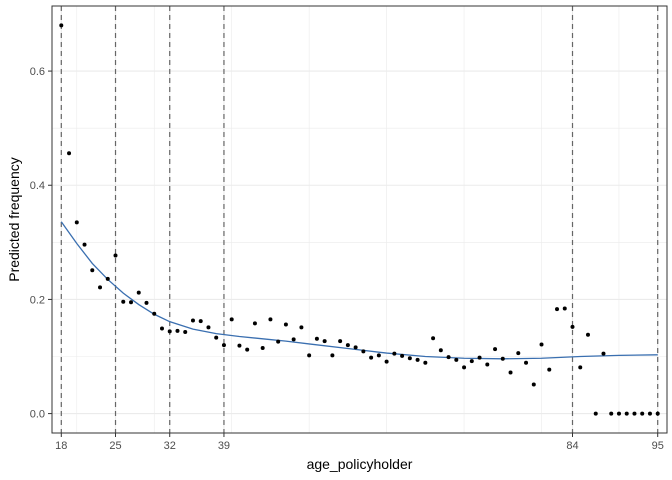  What do you see at coordinates (37, 415) in the screenshot?
I see `y-tick-label: 0.0` at bounding box center [37, 415].